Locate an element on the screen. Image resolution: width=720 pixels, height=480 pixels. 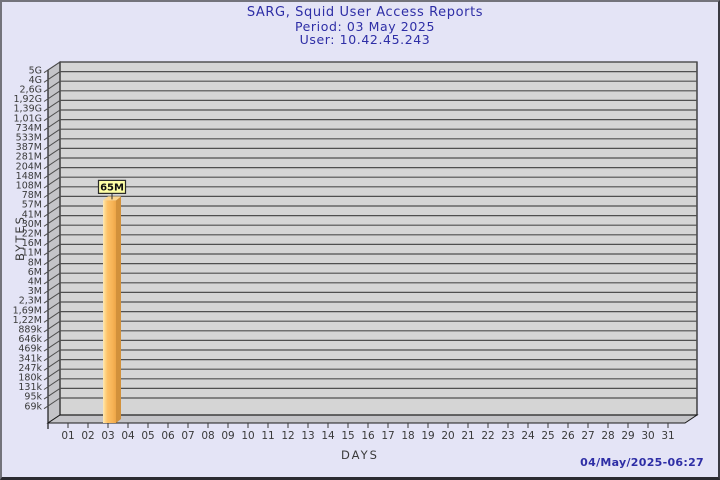
y-tick-label: 95k is located at coordinates (33, 397).